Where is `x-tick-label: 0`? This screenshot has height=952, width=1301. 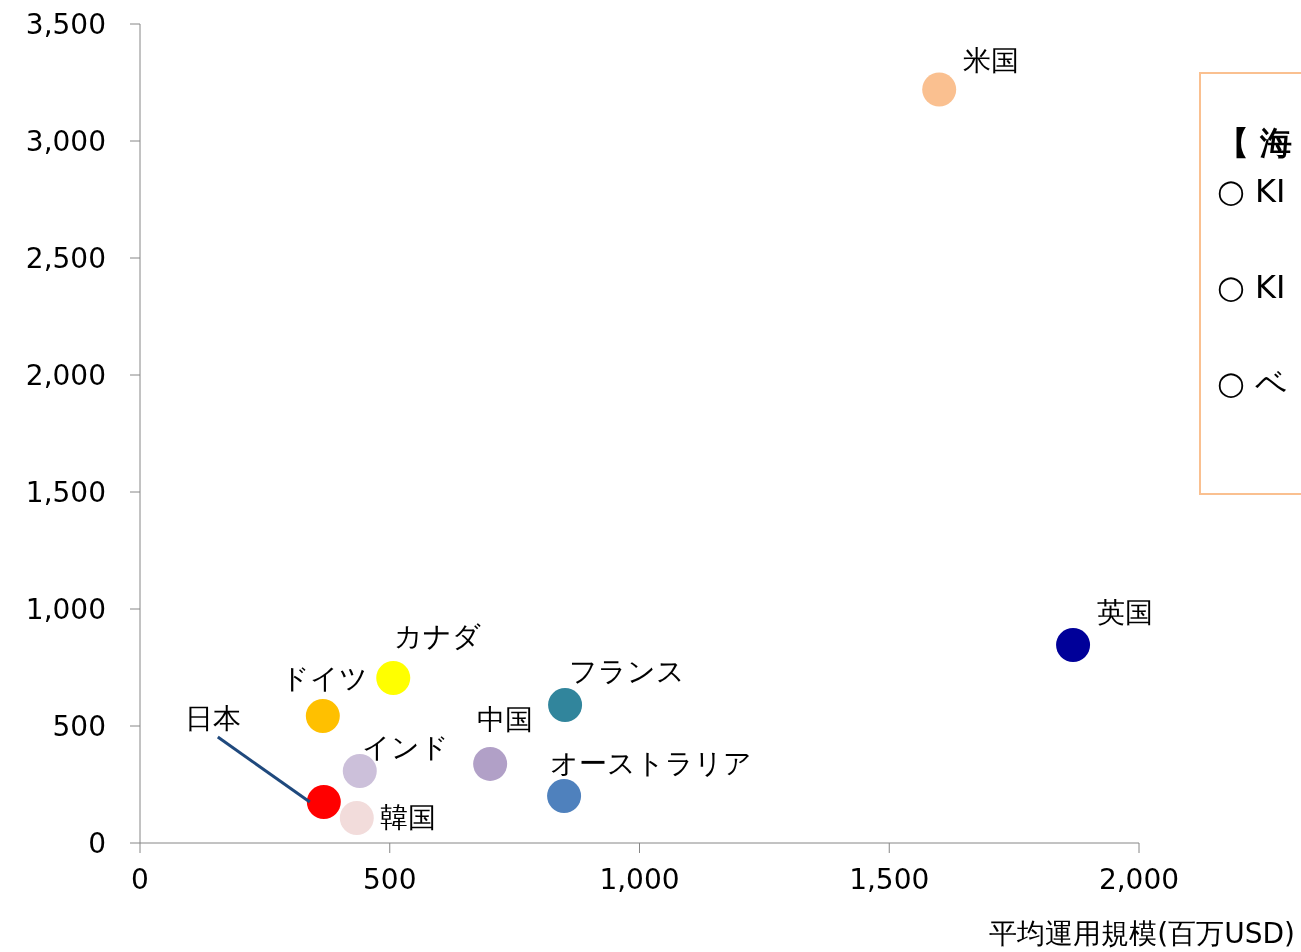 x-tick-label: 0 is located at coordinates (140, 879).